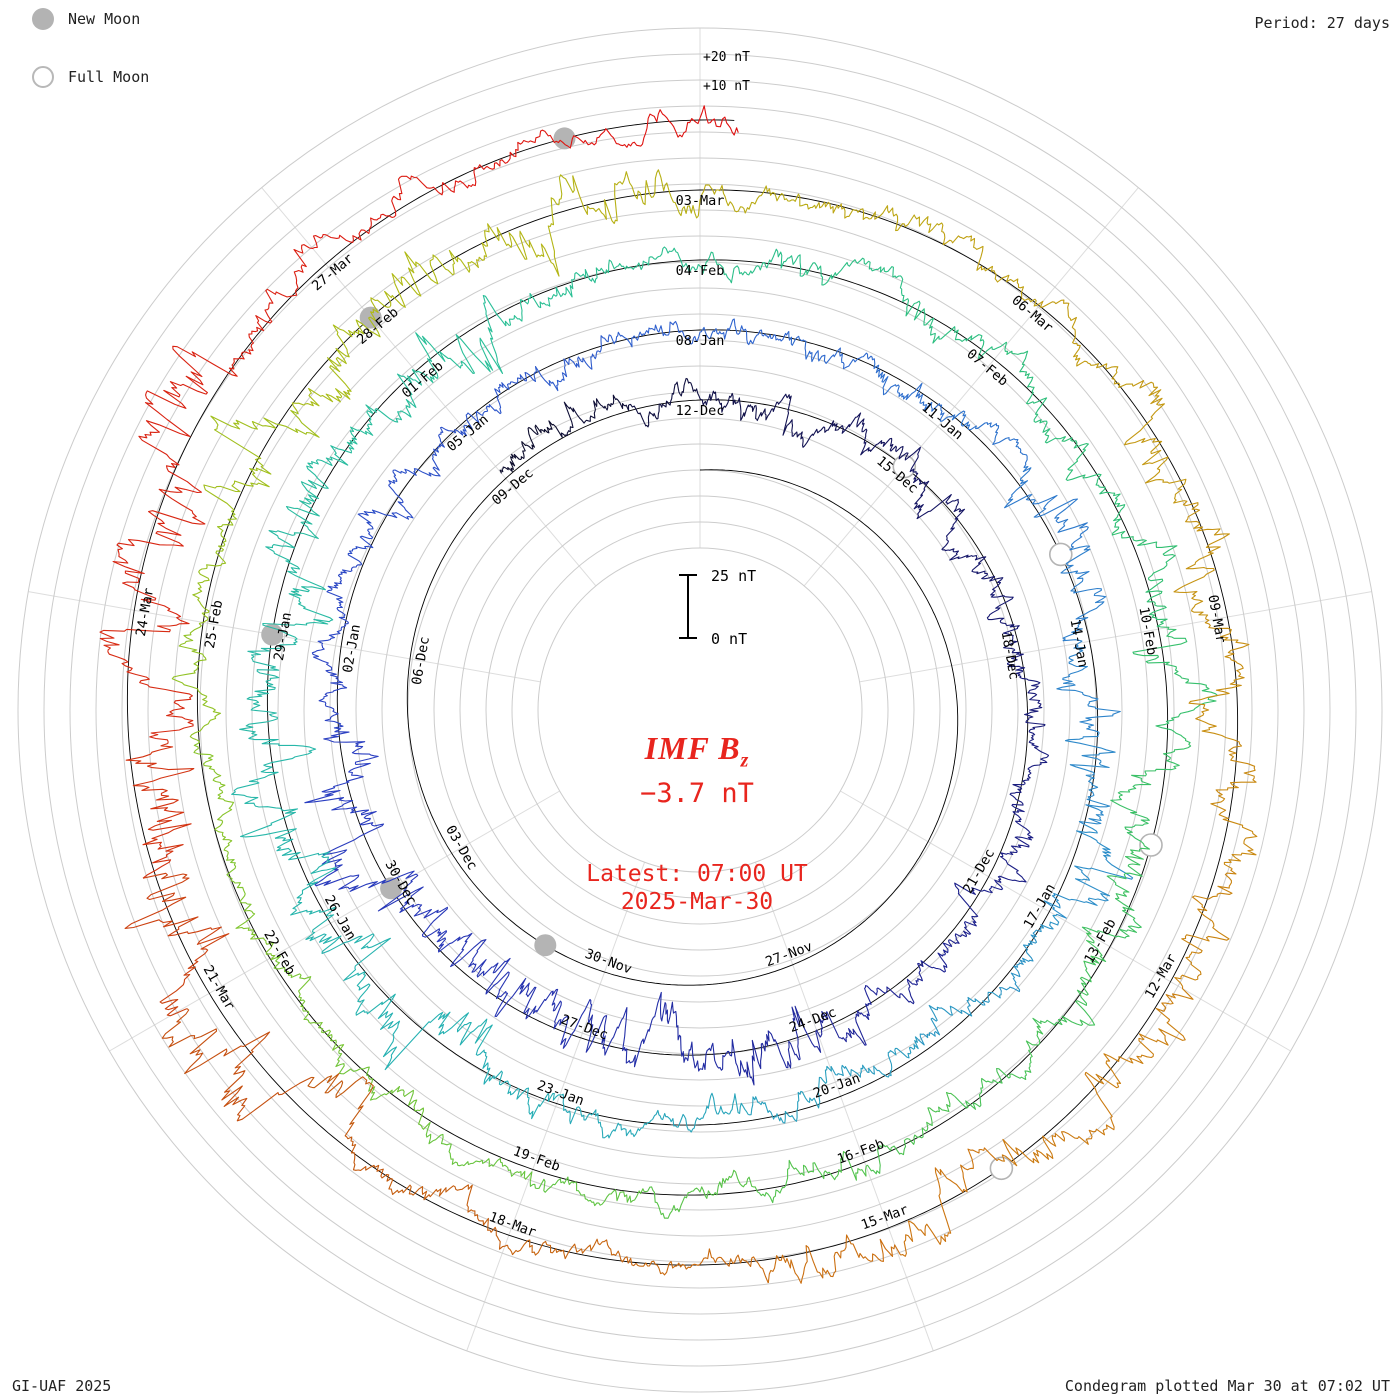  I want to click on spiral-date-label: 18-Mar, so click(512, 1225).